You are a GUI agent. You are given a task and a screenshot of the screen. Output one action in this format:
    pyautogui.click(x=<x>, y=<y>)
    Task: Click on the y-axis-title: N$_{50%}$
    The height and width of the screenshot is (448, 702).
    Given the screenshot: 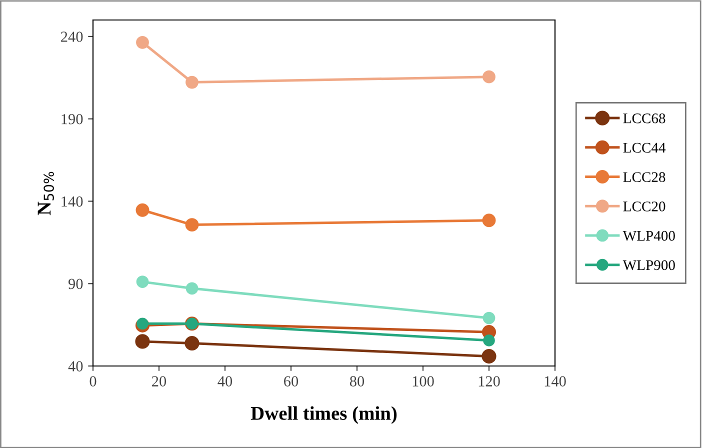 What is the action you would take?
    pyautogui.click(x=46, y=194)
    